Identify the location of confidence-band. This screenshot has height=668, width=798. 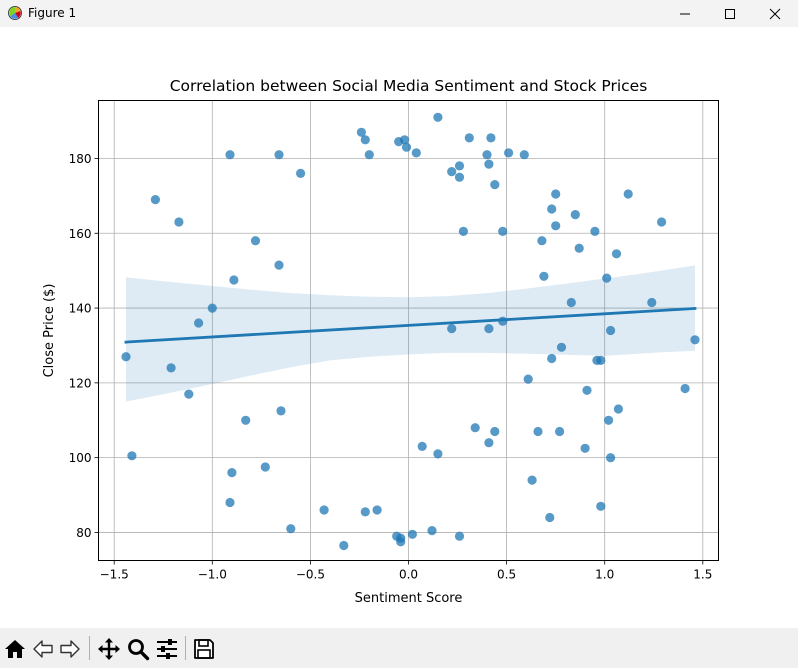
(410, 333).